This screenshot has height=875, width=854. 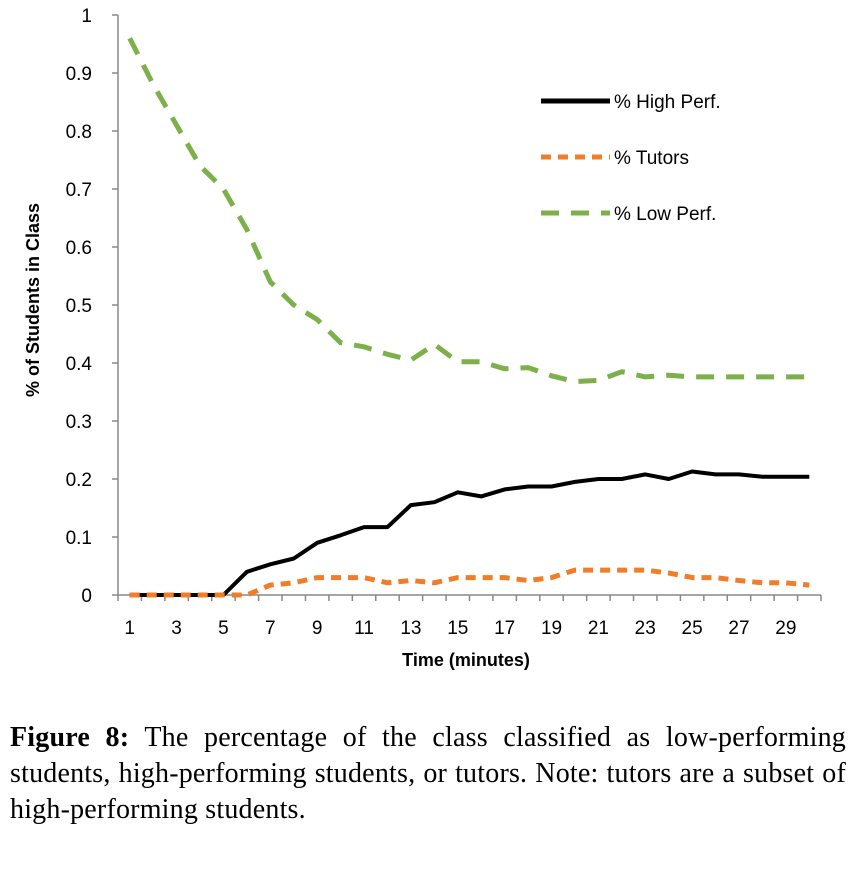 I want to click on x-tick-label: 23, so click(x=645, y=628).